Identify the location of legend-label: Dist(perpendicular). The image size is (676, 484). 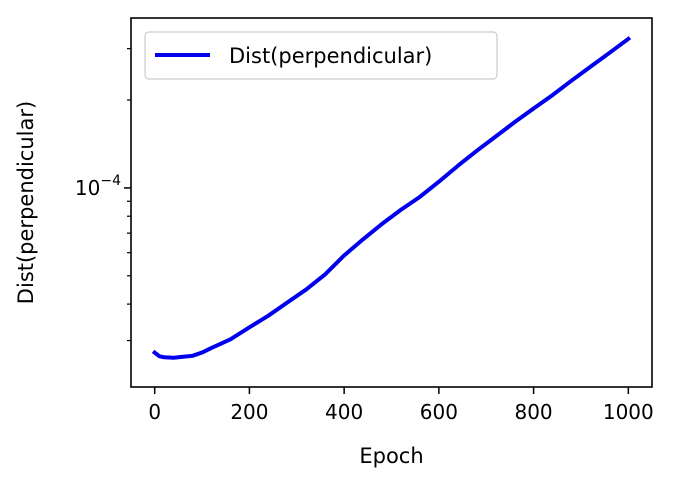
(330, 56).